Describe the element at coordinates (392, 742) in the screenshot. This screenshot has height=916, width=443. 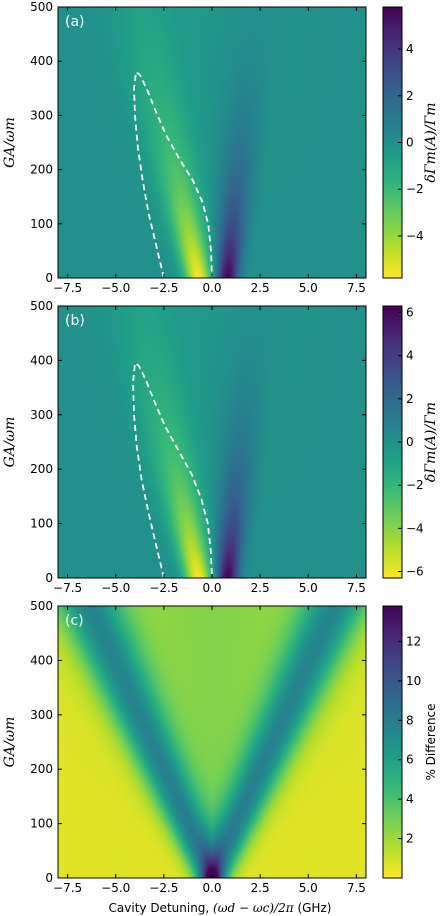
I see `colorbar-gradient` at that location.